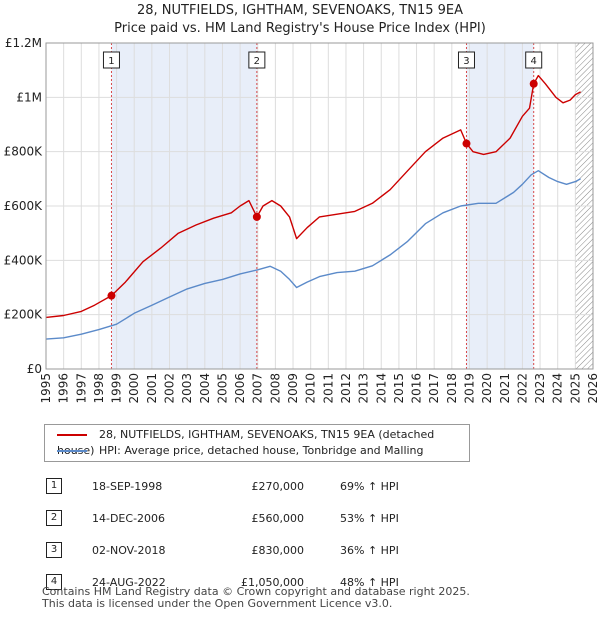  I want to click on x-tick-label: 2002, so click(170, 388).